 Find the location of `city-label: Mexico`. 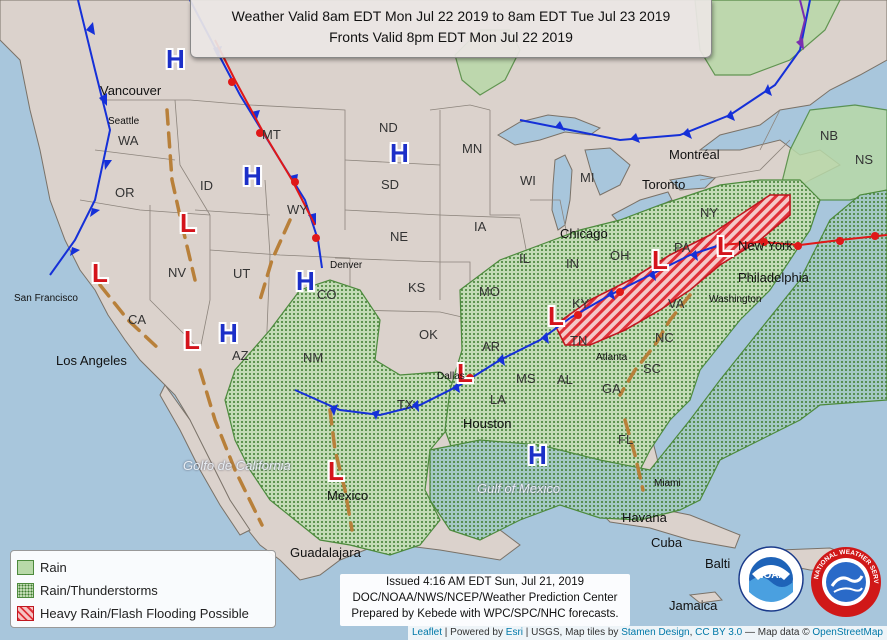

city-label: Mexico is located at coordinates (348, 495).